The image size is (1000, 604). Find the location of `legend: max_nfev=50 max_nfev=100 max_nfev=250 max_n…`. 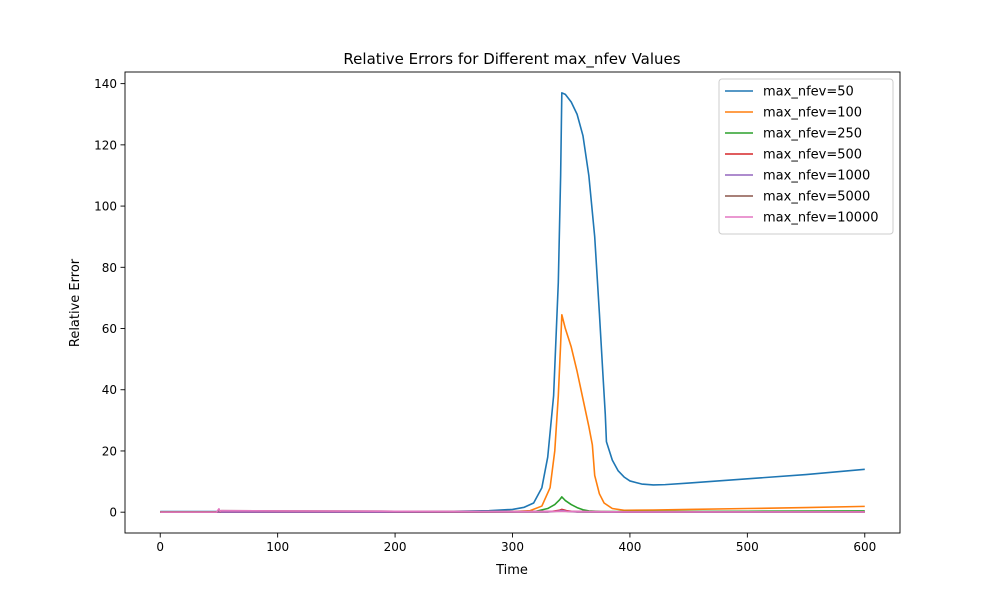

legend: max_nfev=50 max_nfev=100 max_nfev=250 max_n… is located at coordinates (806, 156).